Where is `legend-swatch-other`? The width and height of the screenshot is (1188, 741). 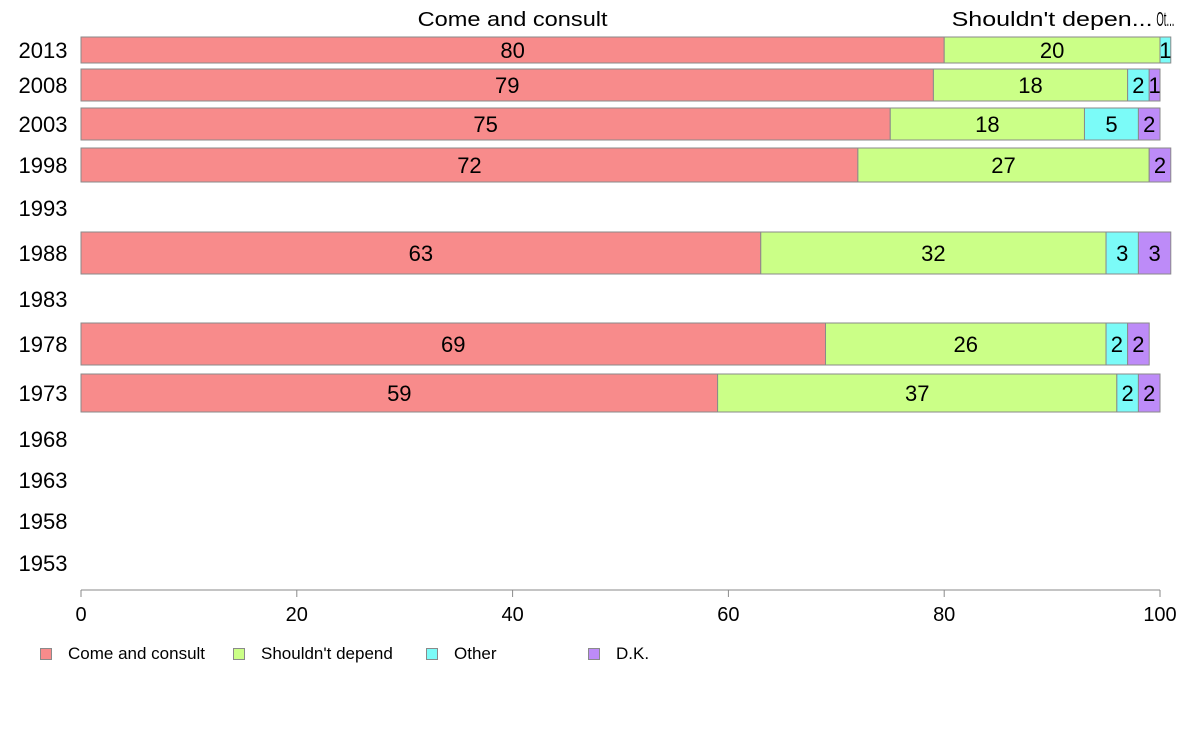 legend-swatch-other is located at coordinates (432, 654).